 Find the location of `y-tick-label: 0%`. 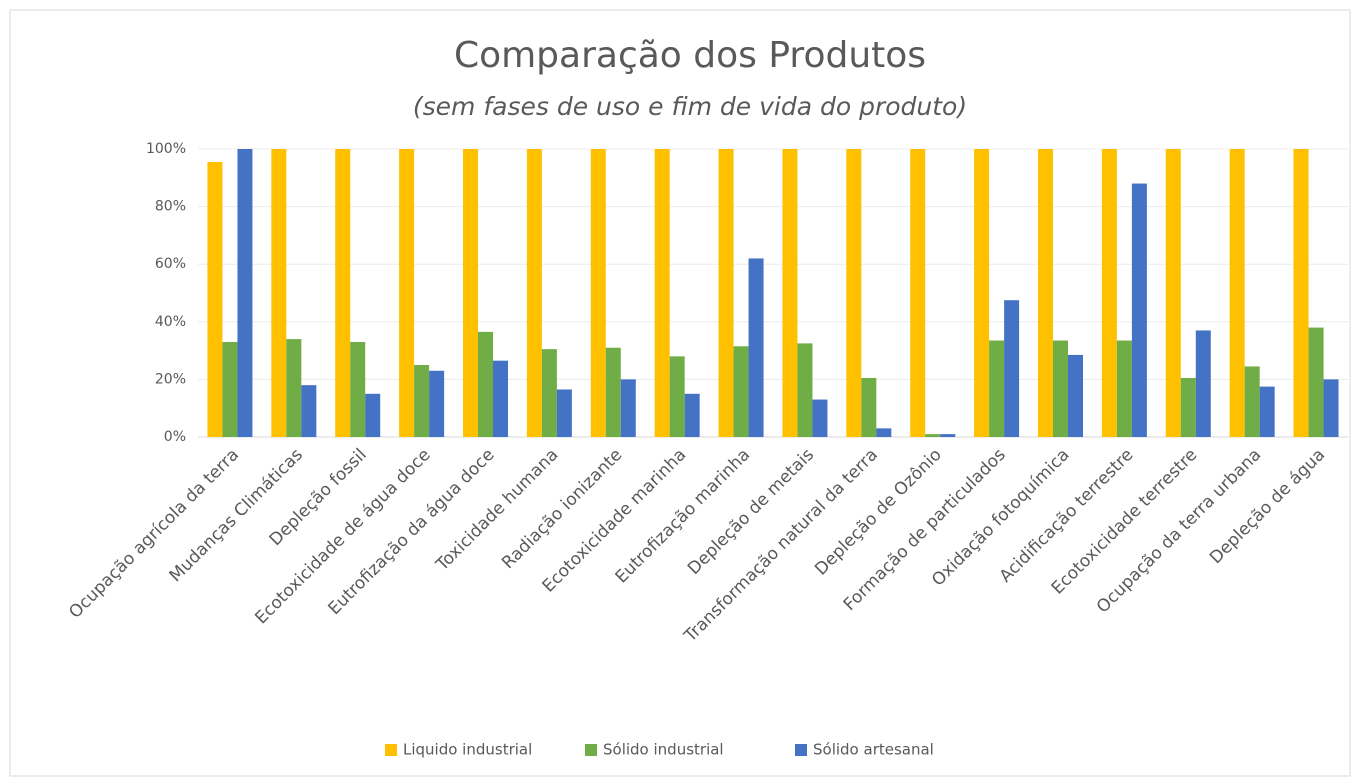

y-tick-label: 0% is located at coordinates (175, 437).